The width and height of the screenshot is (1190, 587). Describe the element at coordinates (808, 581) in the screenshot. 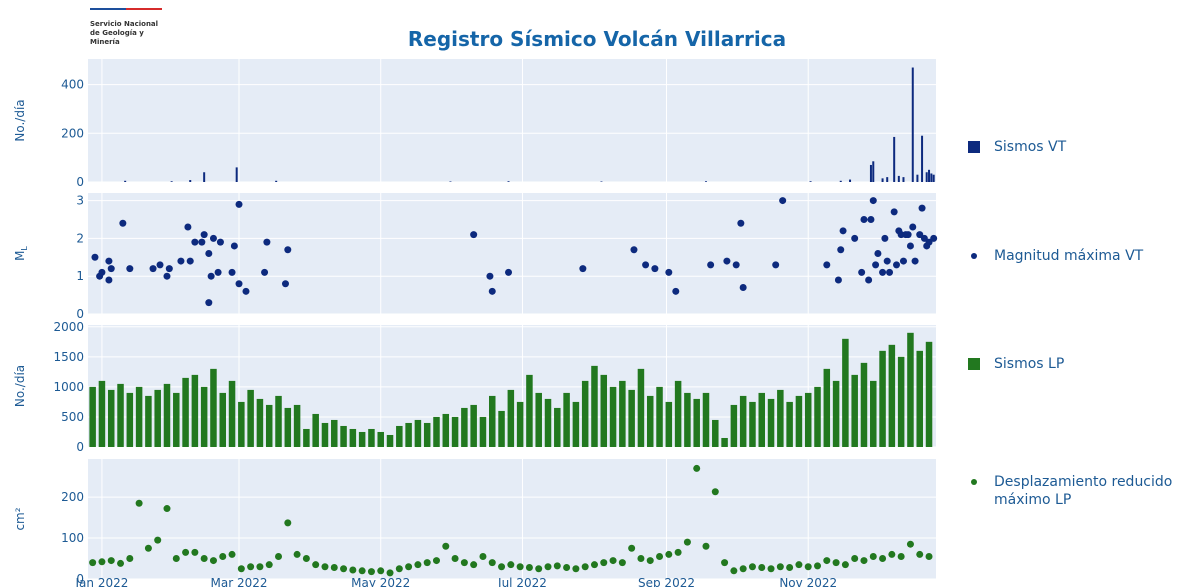

I see `x-tick-label: Nov 2022` at that location.